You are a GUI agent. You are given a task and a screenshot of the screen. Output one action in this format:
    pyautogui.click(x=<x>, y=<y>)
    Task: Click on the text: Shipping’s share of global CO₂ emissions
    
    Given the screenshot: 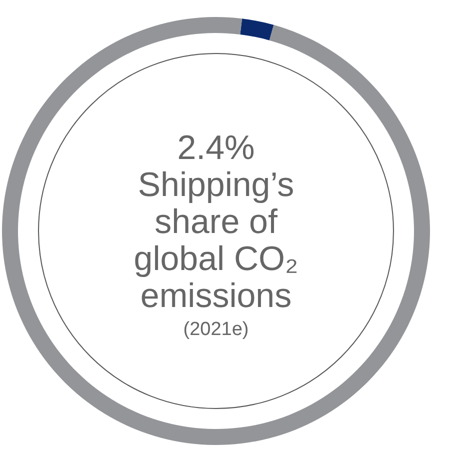 What is the action you would take?
    pyautogui.click(x=216, y=240)
    